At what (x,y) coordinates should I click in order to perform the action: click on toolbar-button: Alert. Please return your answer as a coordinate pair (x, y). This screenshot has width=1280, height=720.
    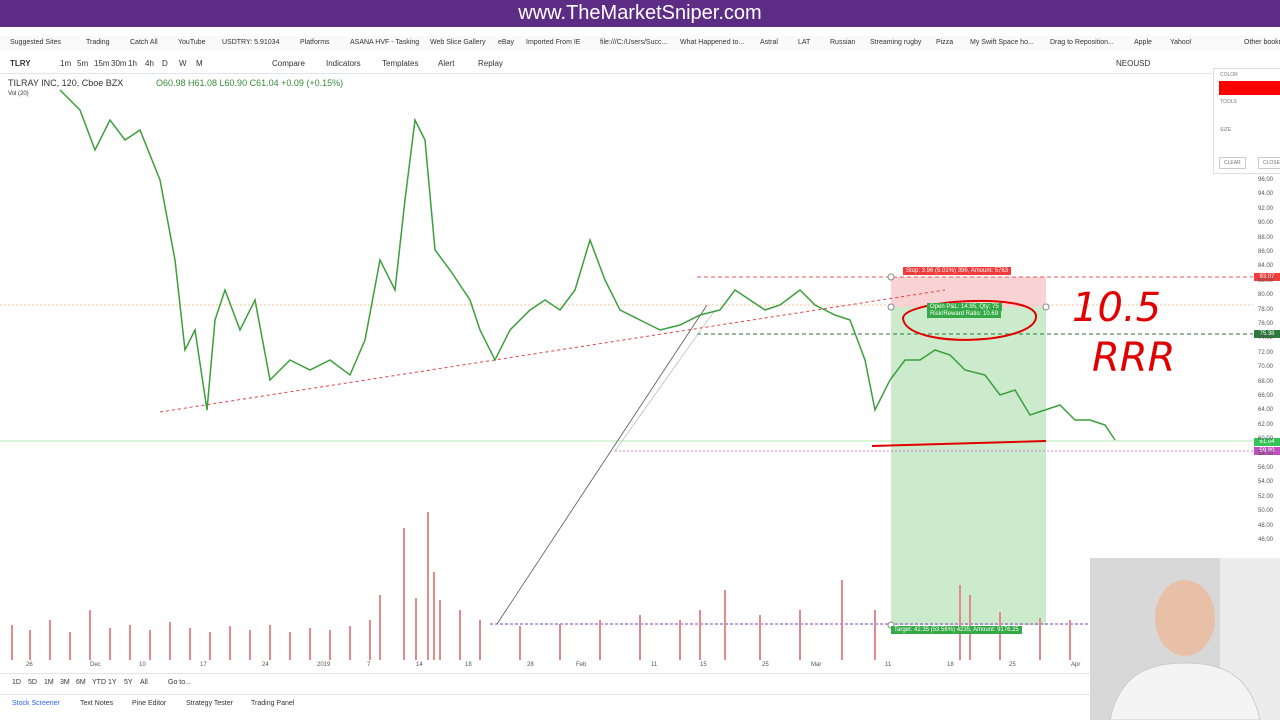
    Looking at the image, I should click on (446, 63).